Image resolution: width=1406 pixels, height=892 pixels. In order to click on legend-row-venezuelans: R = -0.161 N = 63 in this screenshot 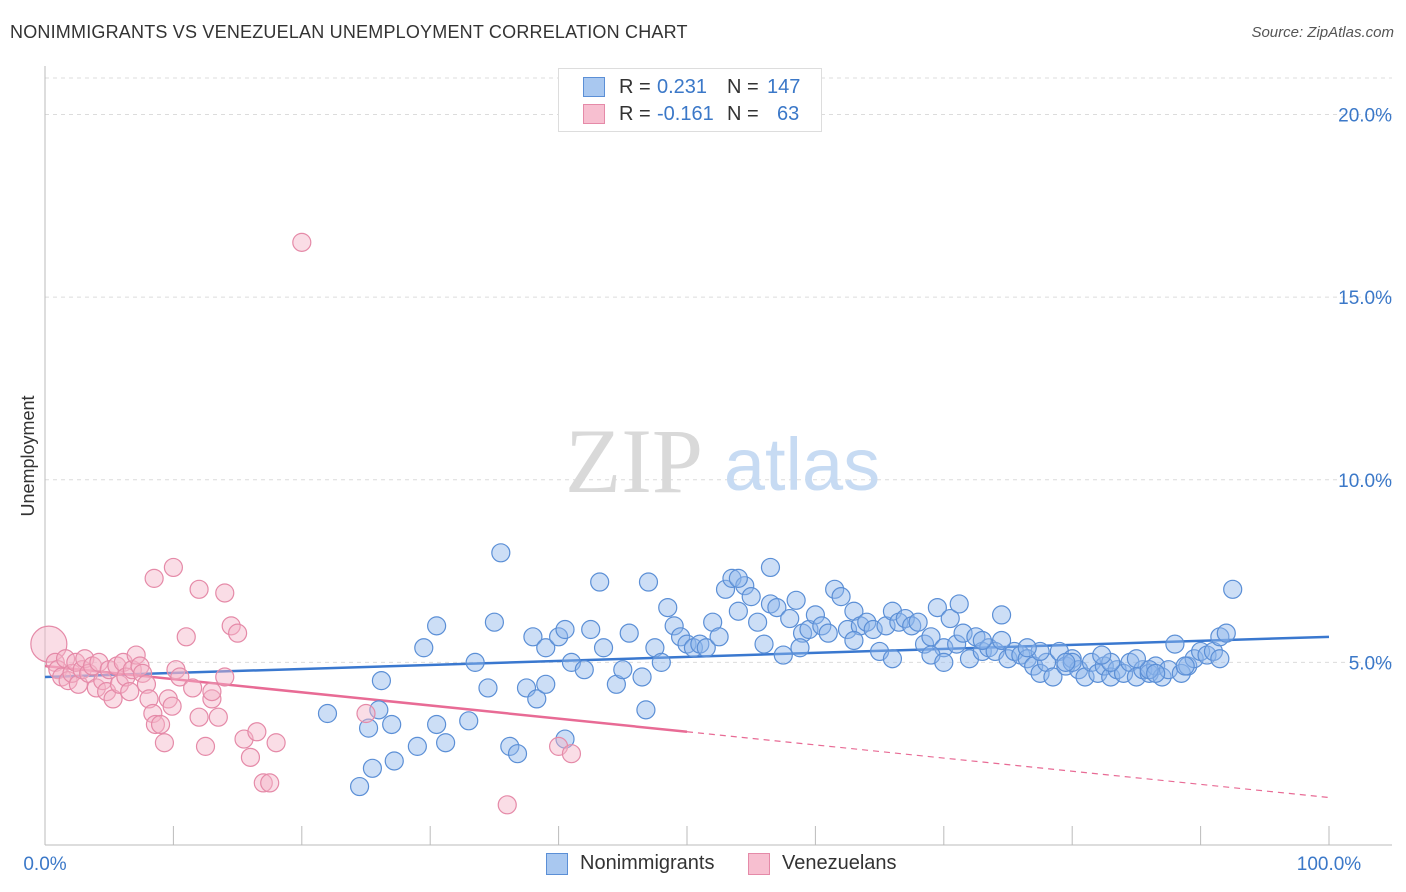, I will do `click(691, 114)`.